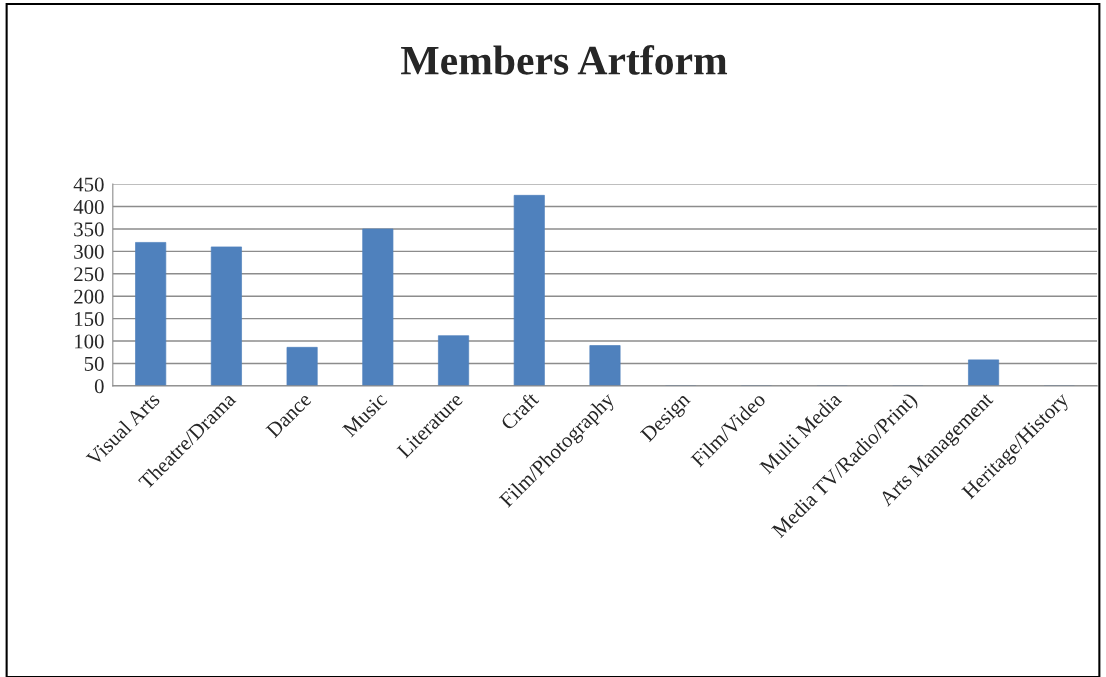 The height and width of the screenshot is (677, 1106). What do you see at coordinates (89, 319) in the screenshot?
I see `y-tick-label: 150` at bounding box center [89, 319].